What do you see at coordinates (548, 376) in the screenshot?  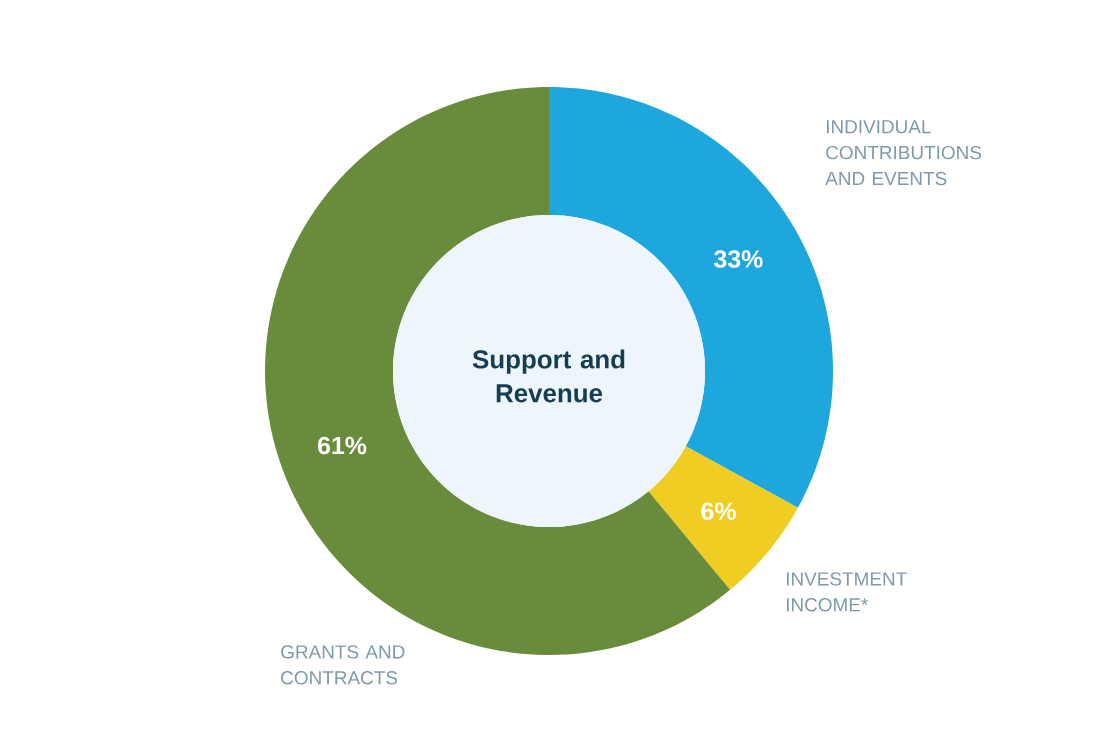 I see `text: Support and Revenue` at bounding box center [548, 376].